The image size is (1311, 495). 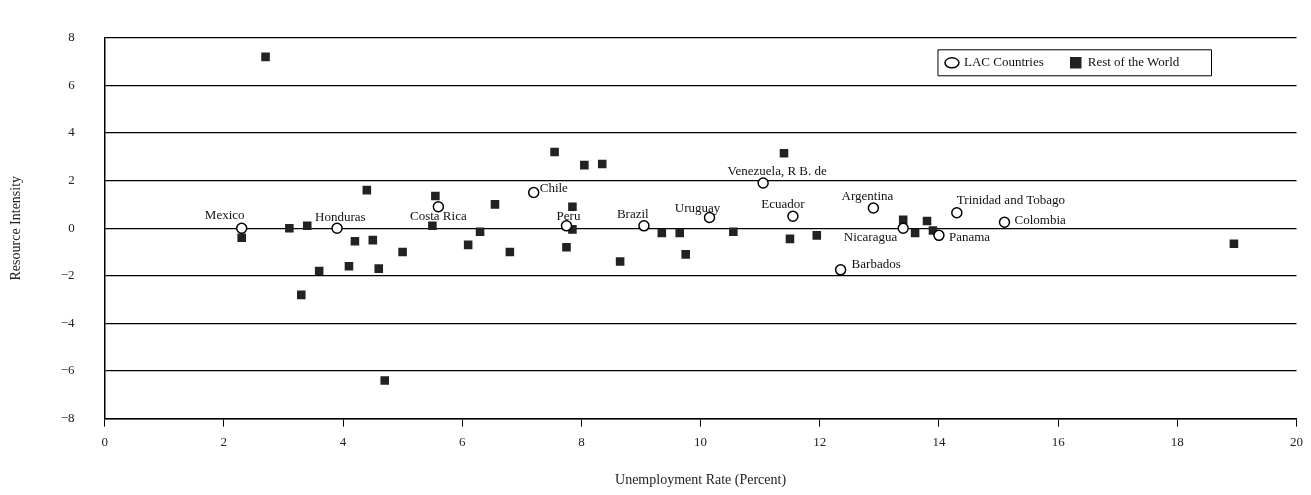 I want to click on y-tick-label: 6, so click(x=72, y=84).